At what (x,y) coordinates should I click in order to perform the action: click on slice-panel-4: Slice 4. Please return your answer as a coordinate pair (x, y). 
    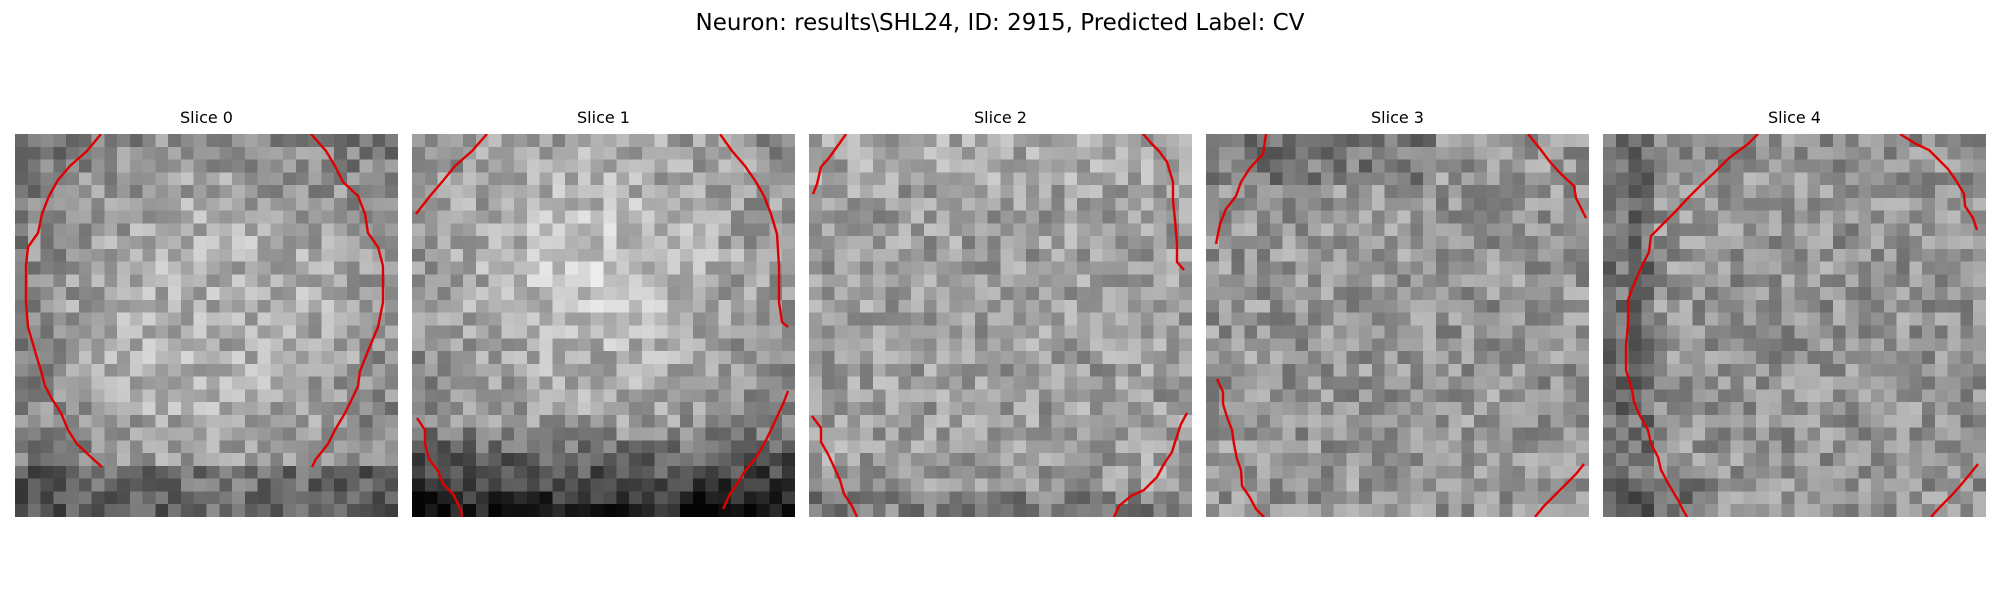
    Looking at the image, I should click on (1794, 312).